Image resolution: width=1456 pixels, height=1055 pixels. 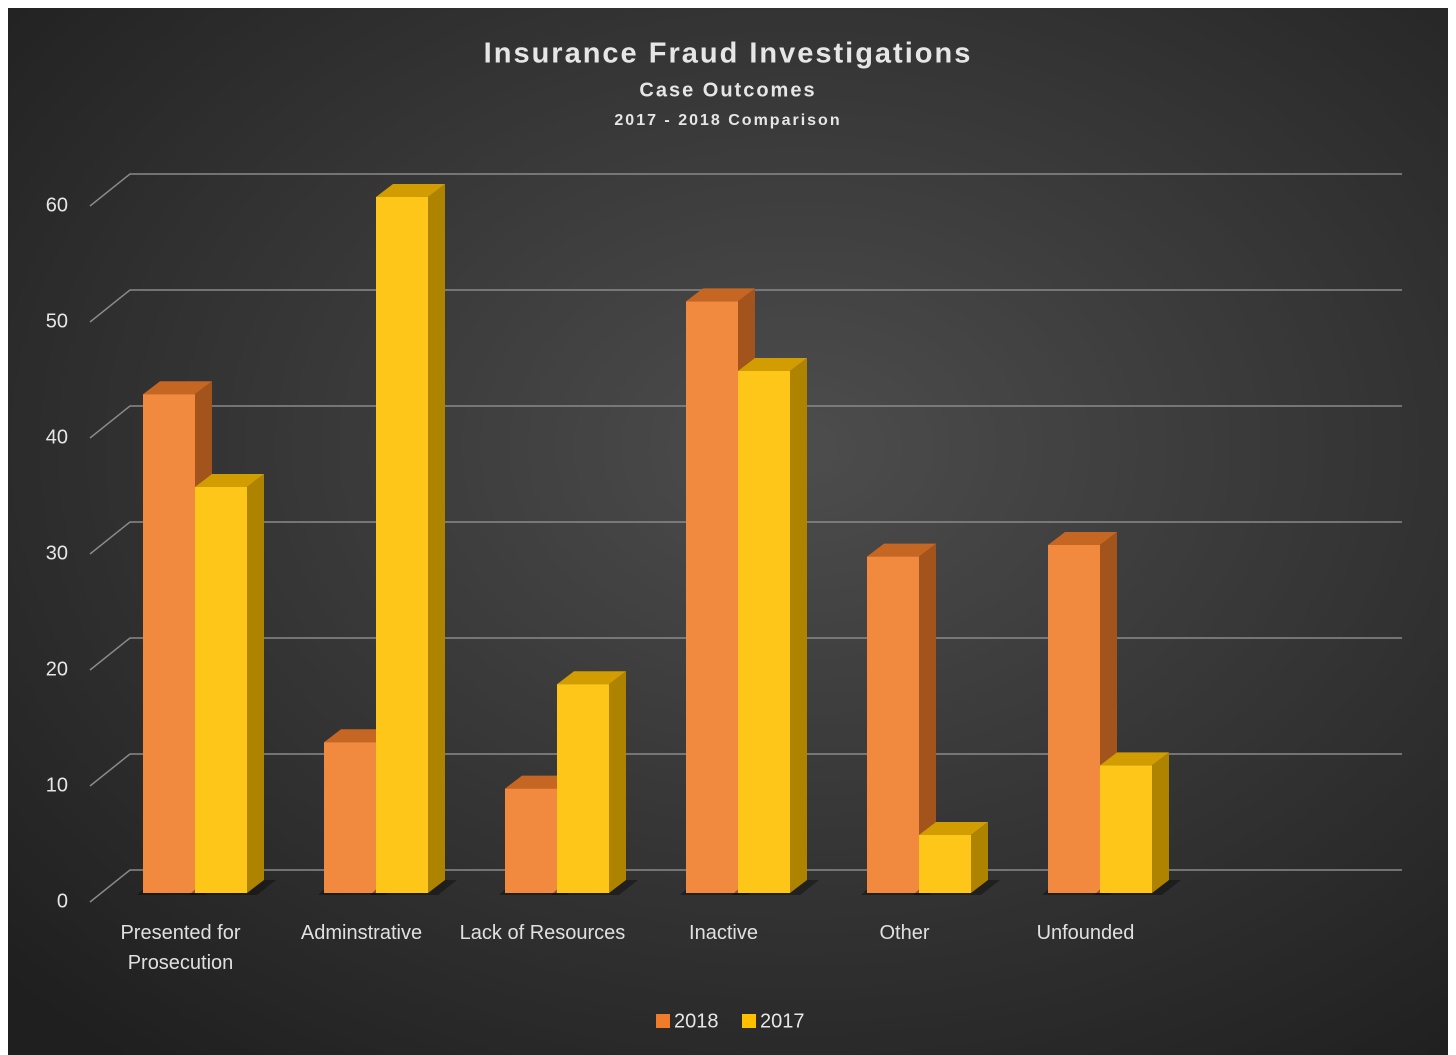 What do you see at coordinates (62, 901) in the screenshot?
I see `y-tick-label: 0` at bounding box center [62, 901].